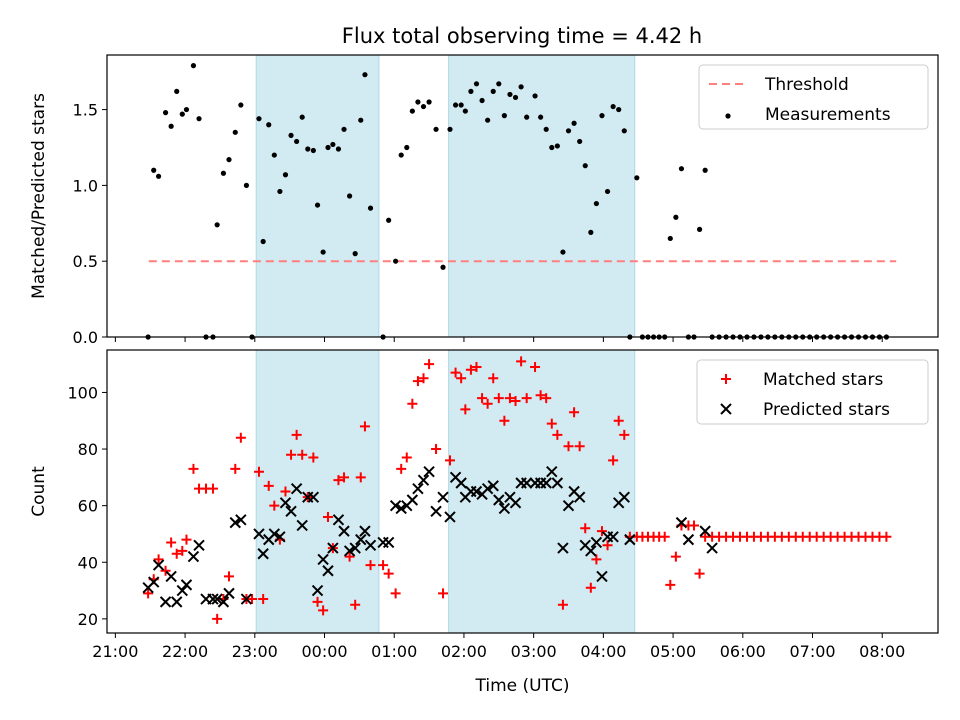  What do you see at coordinates (85, 337) in the screenshot?
I see `y-tick-label: 0.0` at bounding box center [85, 337].